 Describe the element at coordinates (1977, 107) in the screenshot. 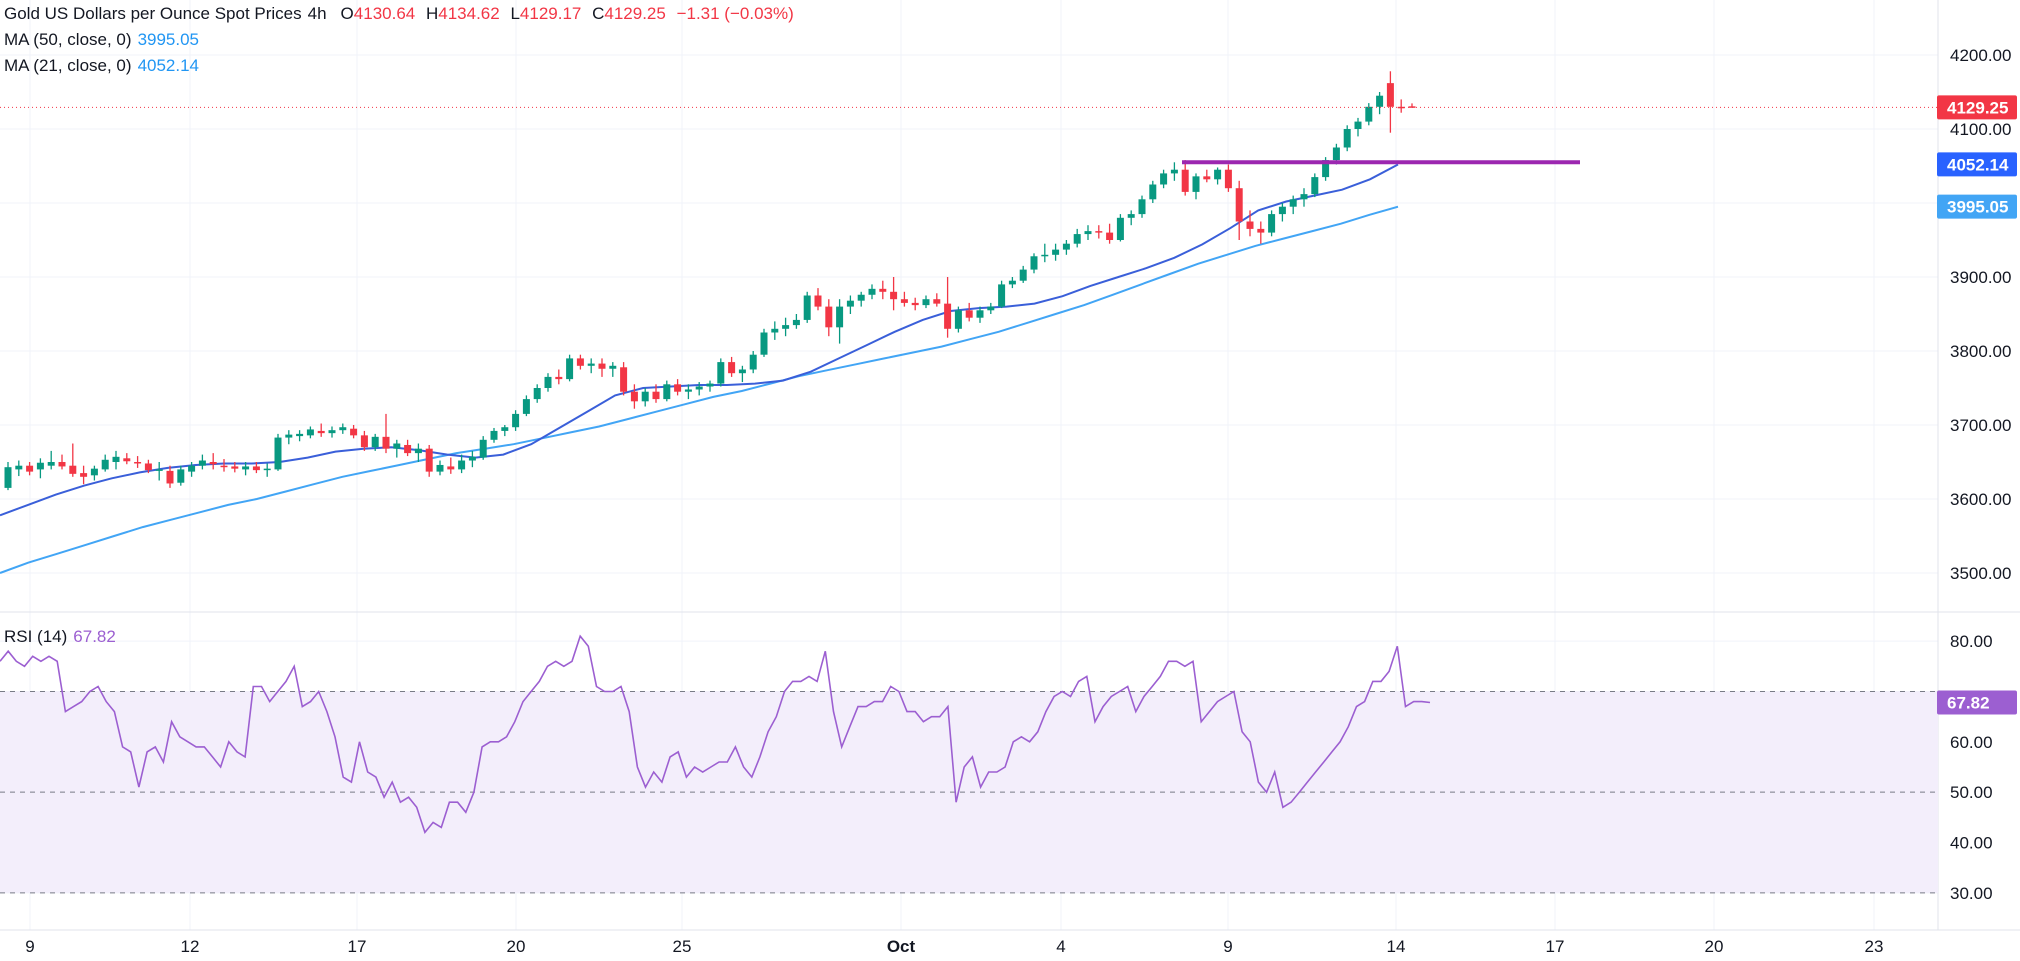

I see `last-price-badge: 4129.25` at that location.